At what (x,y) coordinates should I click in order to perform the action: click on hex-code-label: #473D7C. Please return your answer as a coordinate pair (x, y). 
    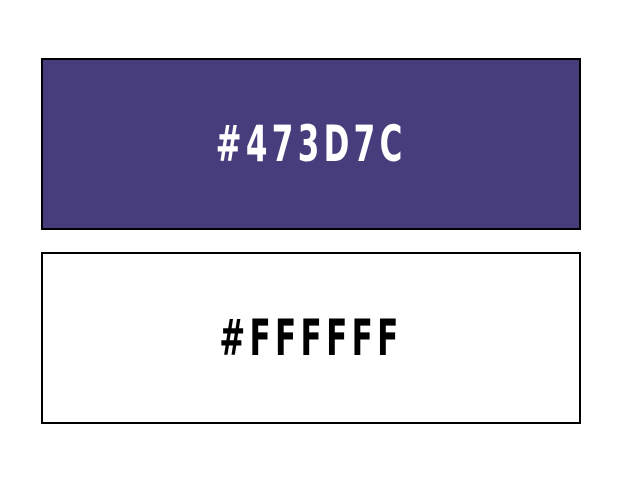
    Looking at the image, I should click on (311, 144).